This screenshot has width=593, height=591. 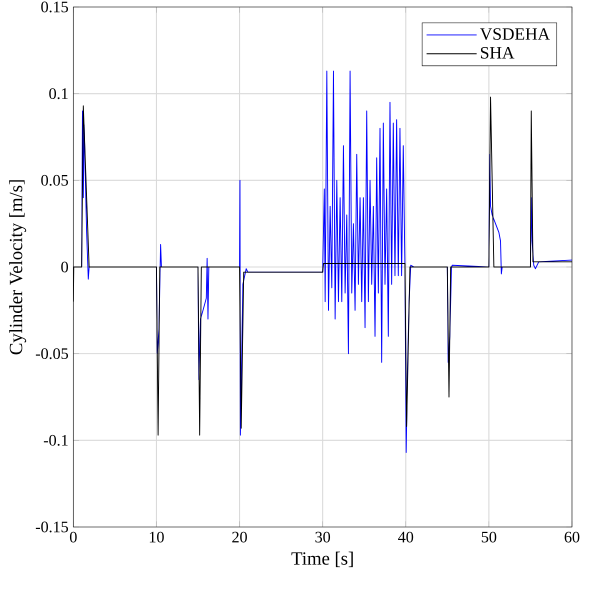 What do you see at coordinates (58, 94) in the screenshot?
I see `y-tick-label: 0.1` at bounding box center [58, 94].